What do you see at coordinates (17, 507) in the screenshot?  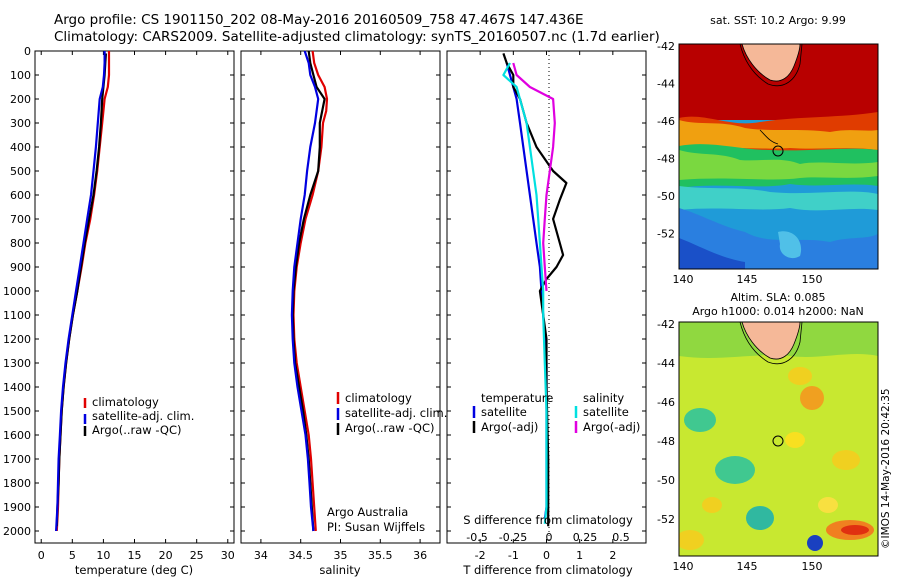 I see `y-tick-label: 1900` at bounding box center [17, 507].